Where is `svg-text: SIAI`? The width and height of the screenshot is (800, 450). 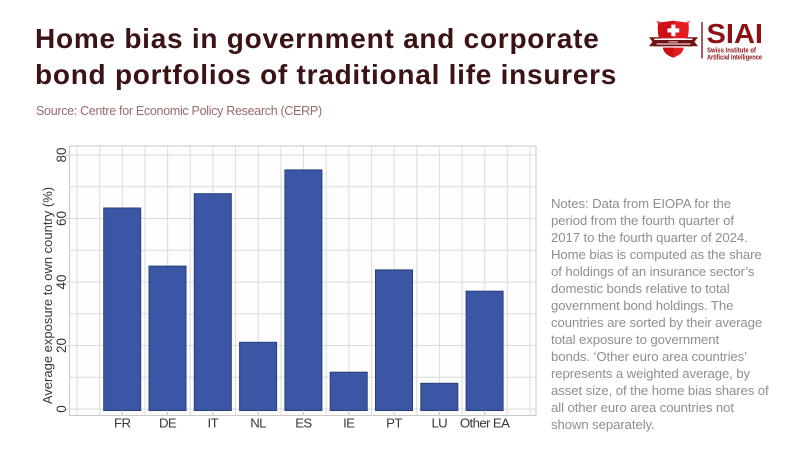 svg-text: SIAI is located at coordinates (735, 33).